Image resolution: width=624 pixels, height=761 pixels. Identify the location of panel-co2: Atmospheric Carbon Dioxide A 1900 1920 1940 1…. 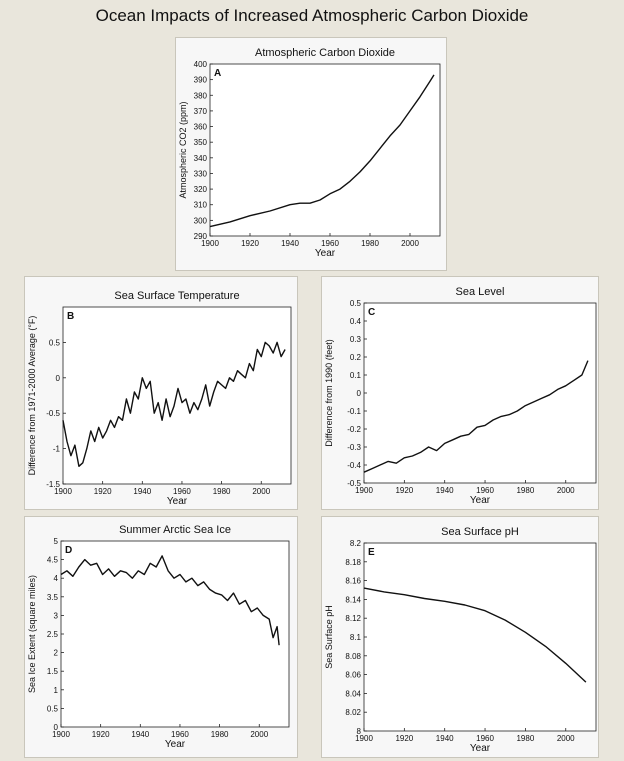
(311, 154).